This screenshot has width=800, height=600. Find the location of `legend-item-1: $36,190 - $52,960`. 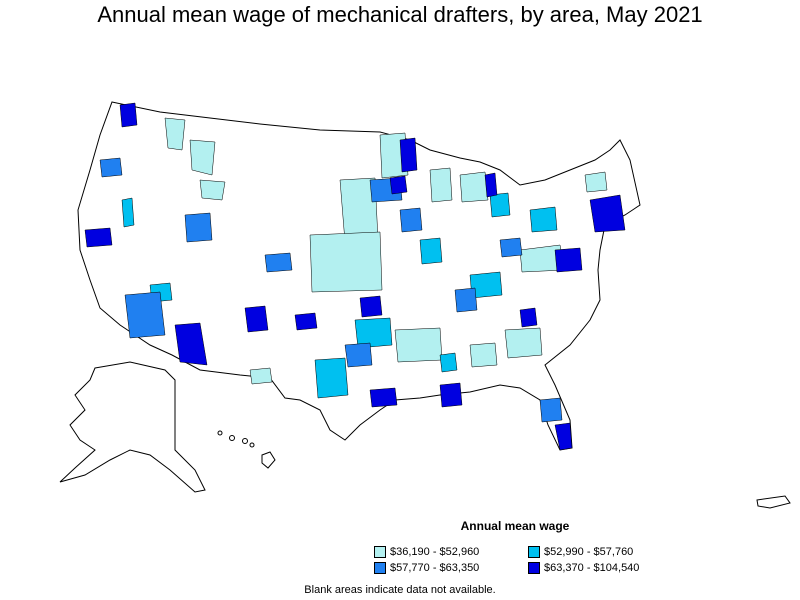

legend-item-1: $36,190 - $52,960 is located at coordinates (426, 552).